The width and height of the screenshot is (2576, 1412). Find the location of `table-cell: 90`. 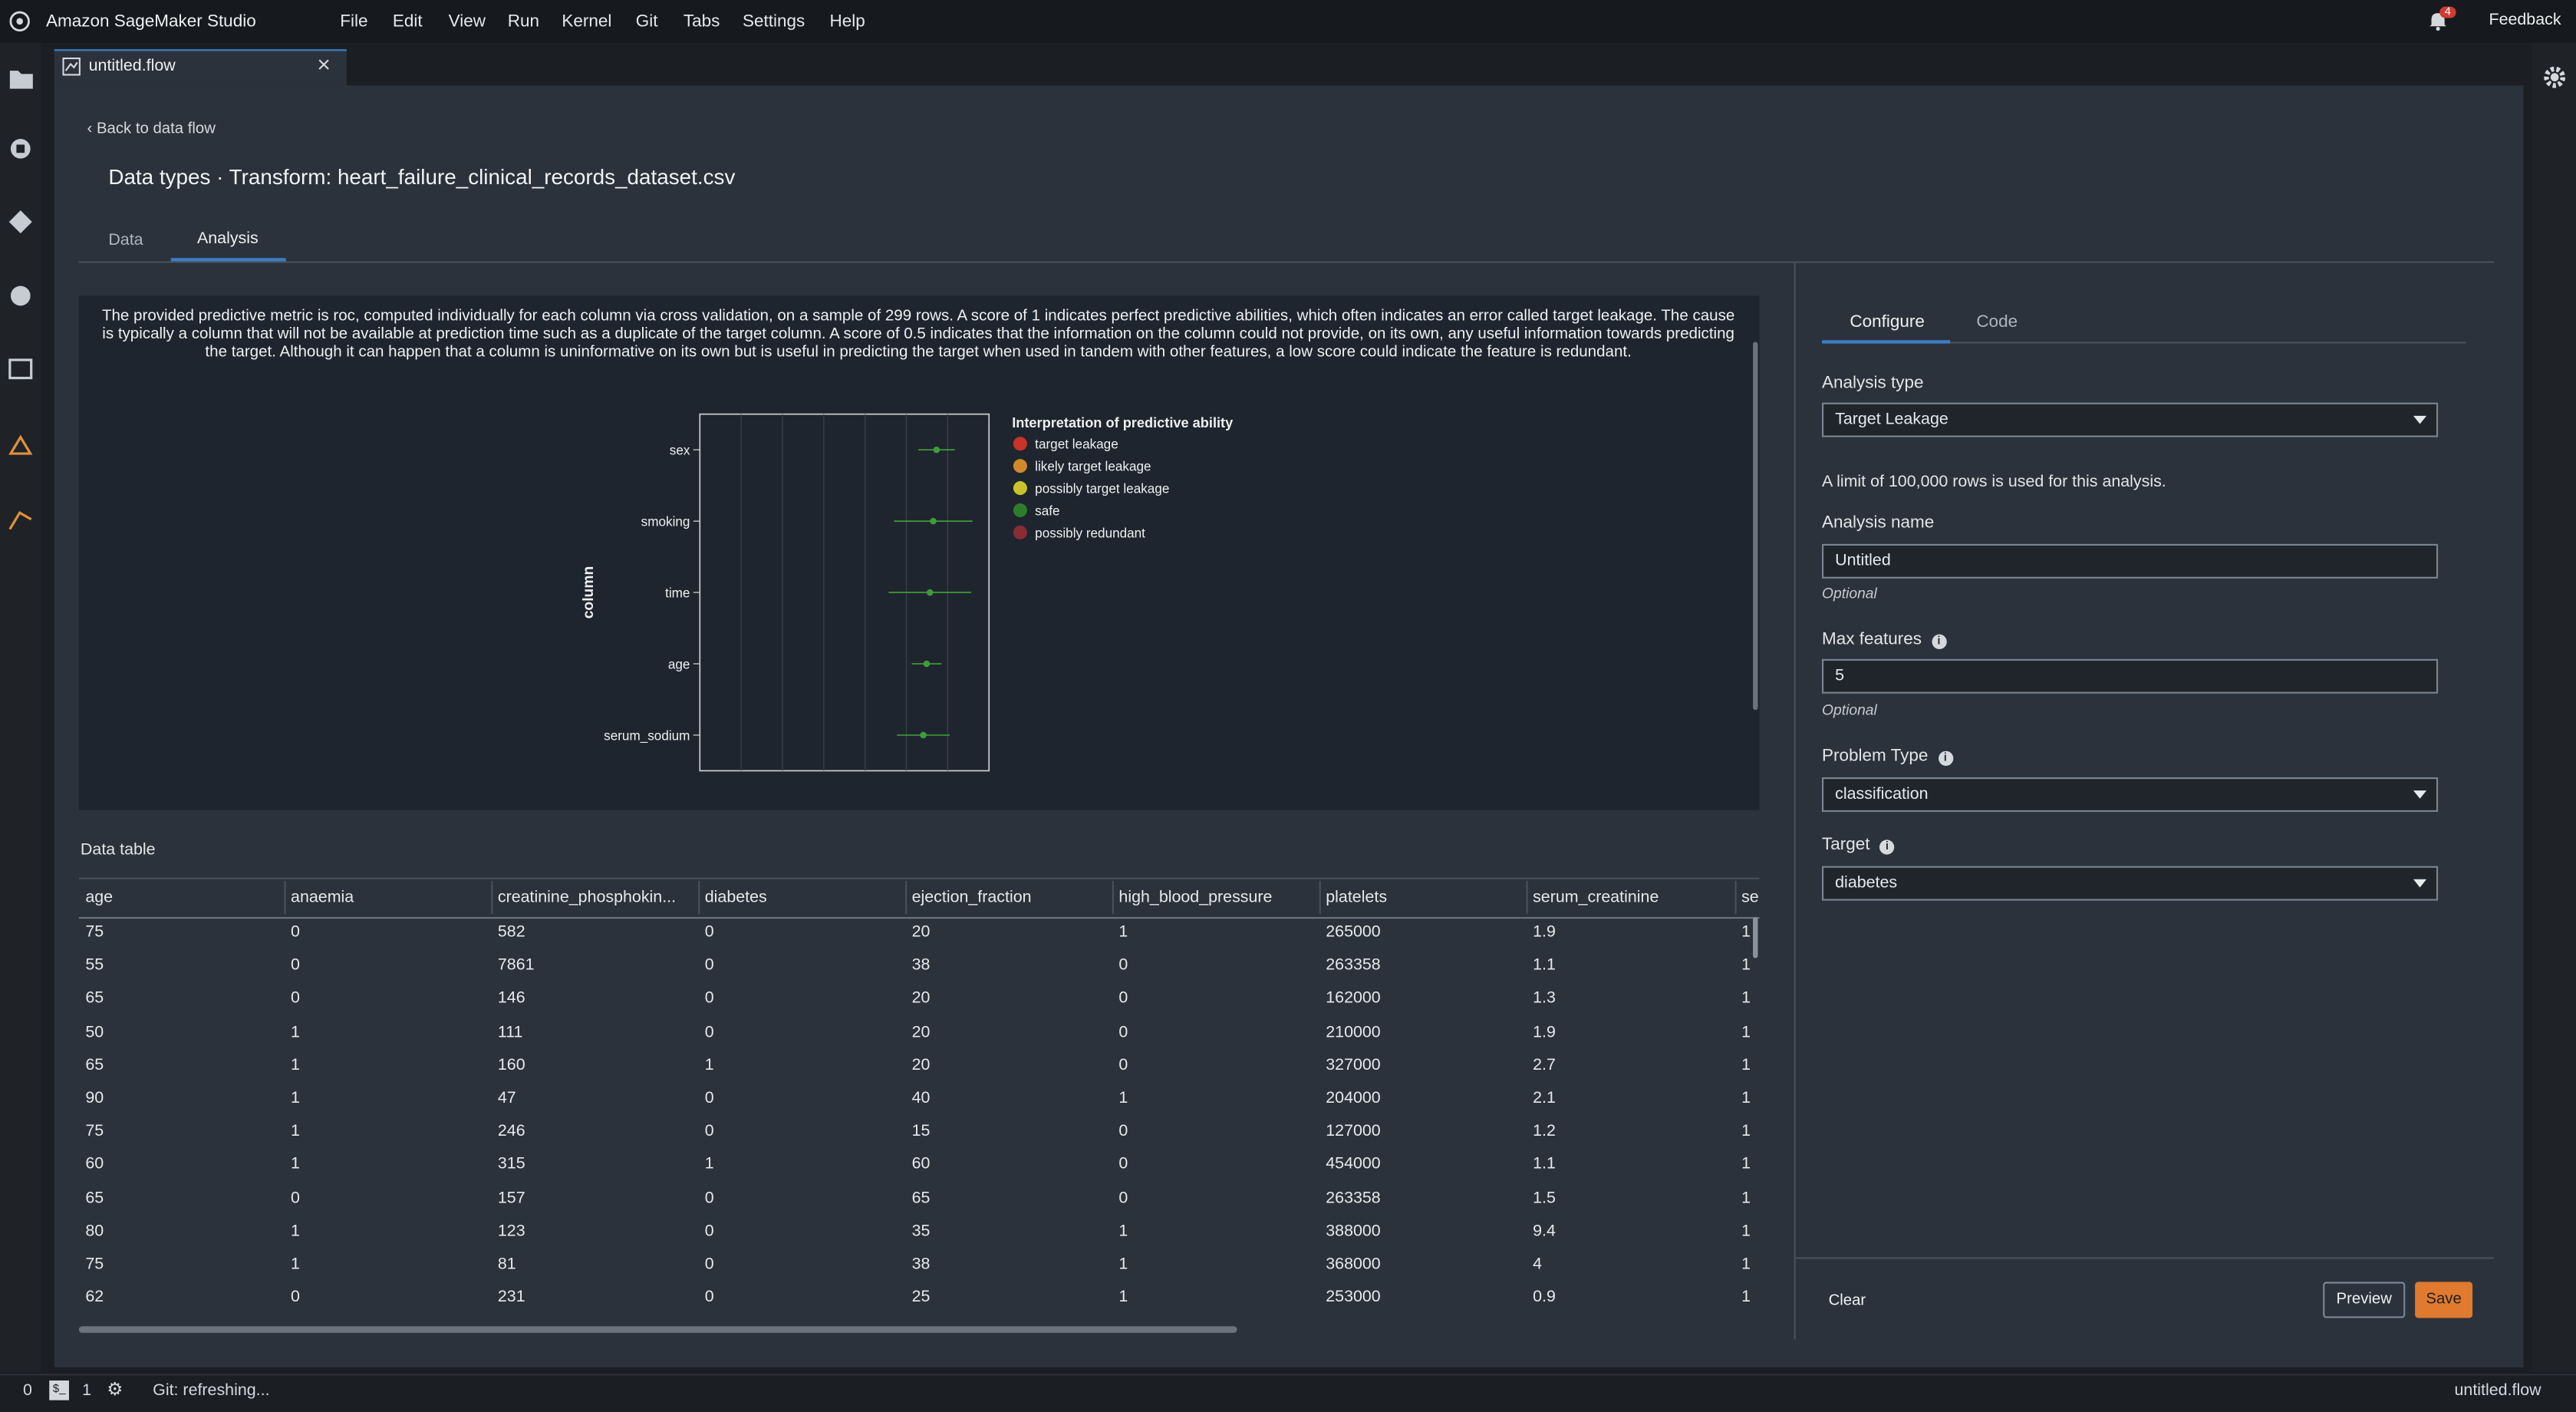

table-cell: 90 is located at coordinates (94, 1098).